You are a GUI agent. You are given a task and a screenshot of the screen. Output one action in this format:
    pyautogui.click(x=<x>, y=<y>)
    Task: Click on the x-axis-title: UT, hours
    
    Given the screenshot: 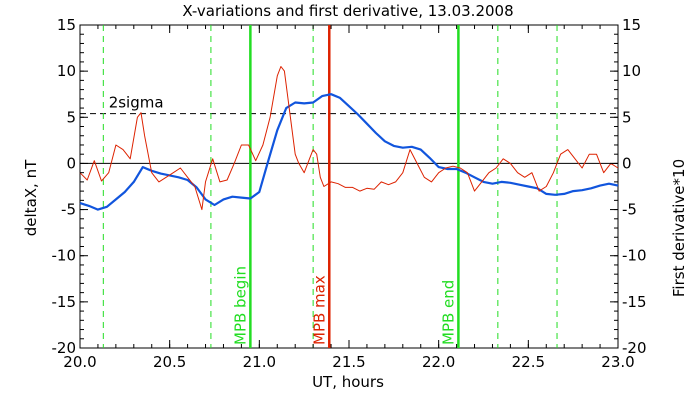 What is the action you would take?
    pyautogui.click(x=348, y=382)
    